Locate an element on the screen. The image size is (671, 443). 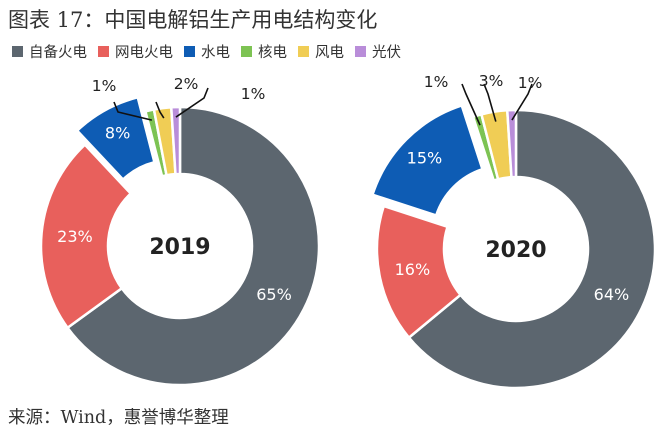
donut-2019-slice-grid-thermal is located at coordinates (86, 236).